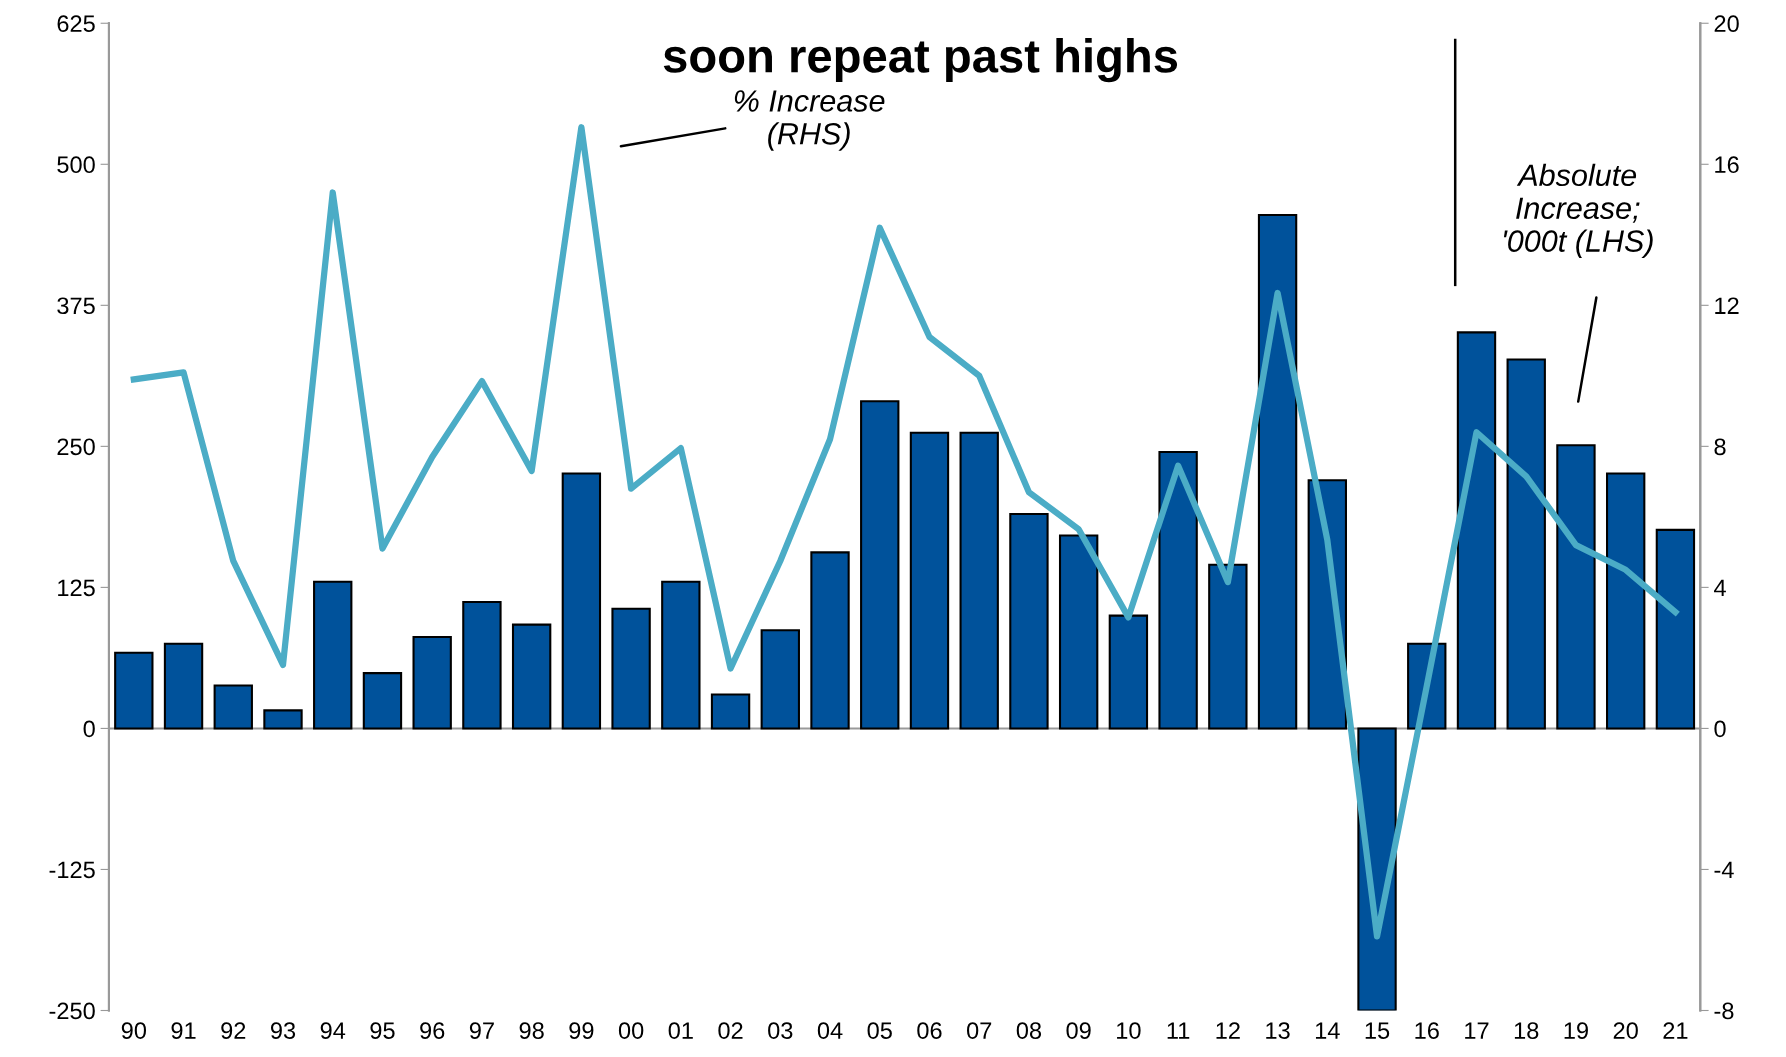 Image resolution: width=1786 pixels, height=1057 pixels. What do you see at coordinates (72, 870) in the screenshot?
I see `y-tick-label: -125` at bounding box center [72, 870].